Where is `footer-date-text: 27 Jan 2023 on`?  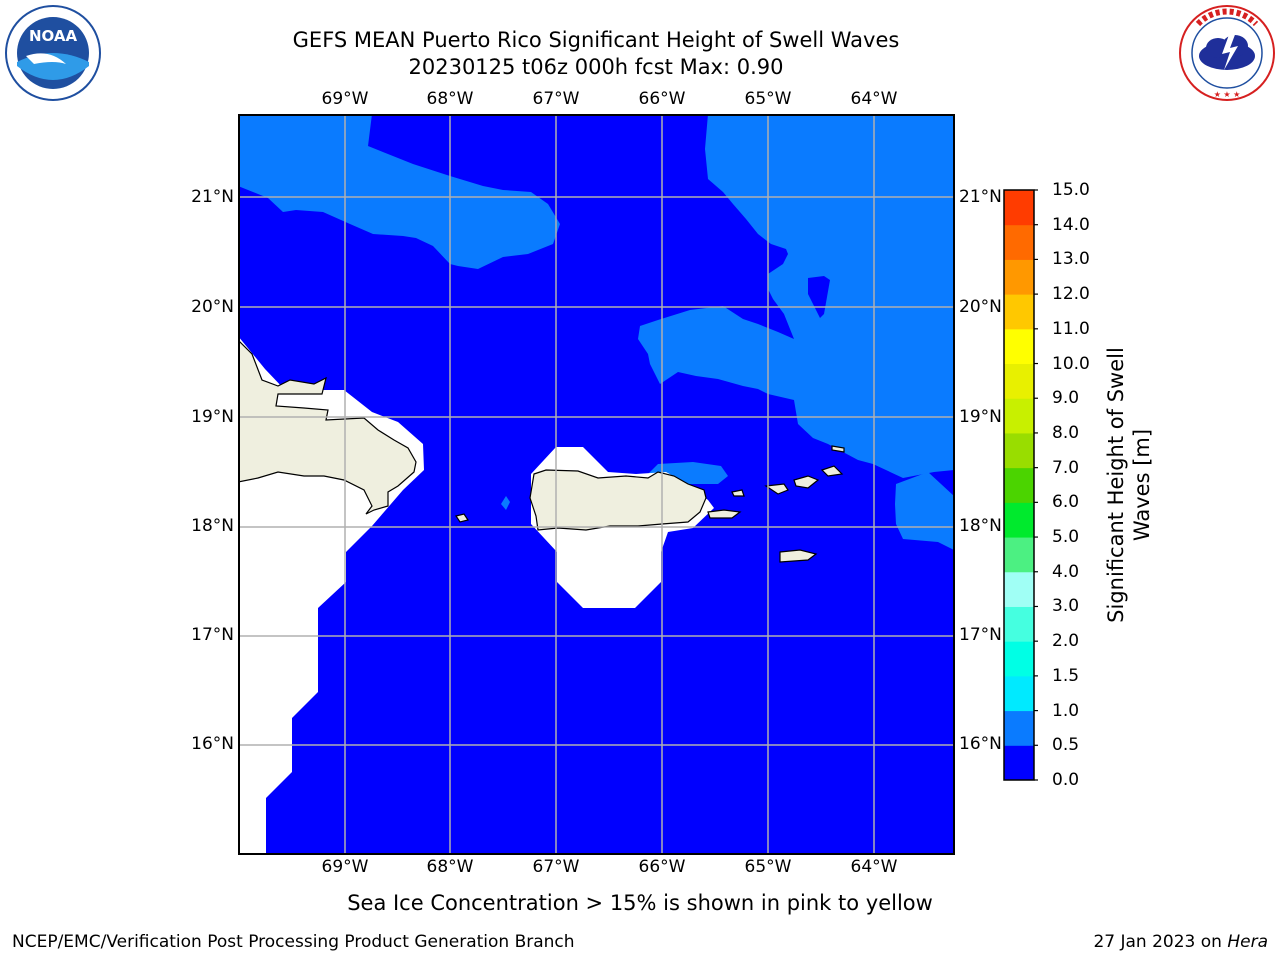 footer-date-text: 27 Jan 2023 on is located at coordinates (1160, 942).